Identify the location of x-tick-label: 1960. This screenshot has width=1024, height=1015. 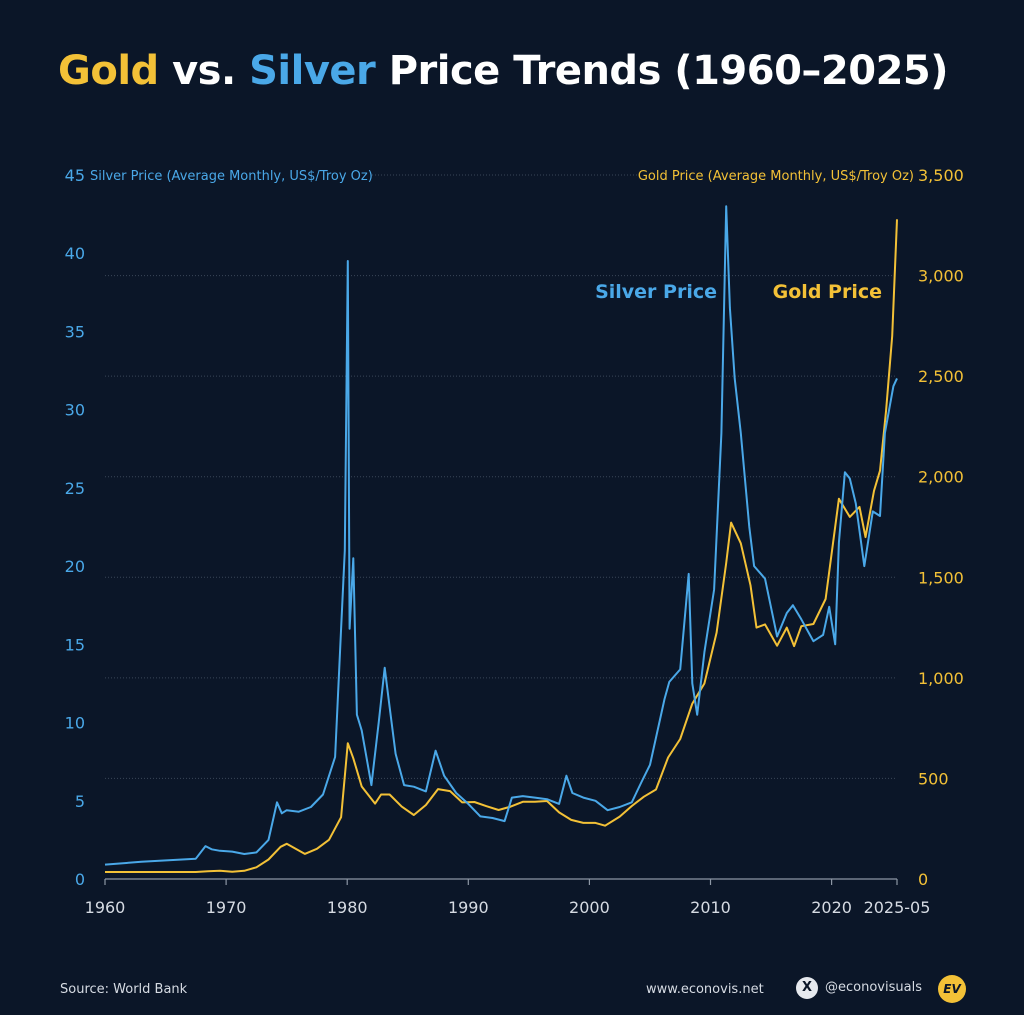
(105, 907).